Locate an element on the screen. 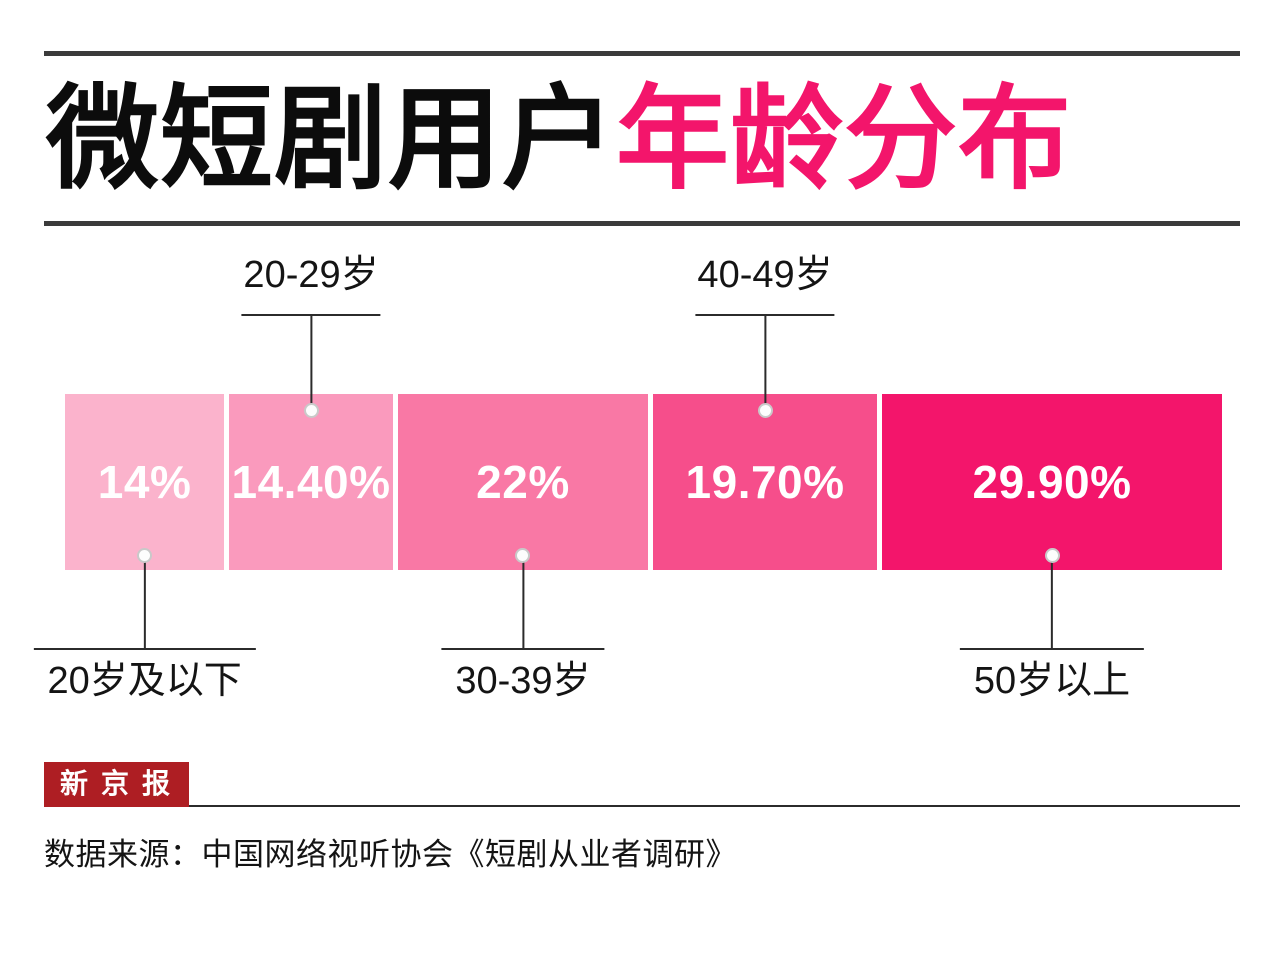 The width and height of the screenshot is (1284, 954). logo-row: 新 京 报 is located at coordinates (642, 784).